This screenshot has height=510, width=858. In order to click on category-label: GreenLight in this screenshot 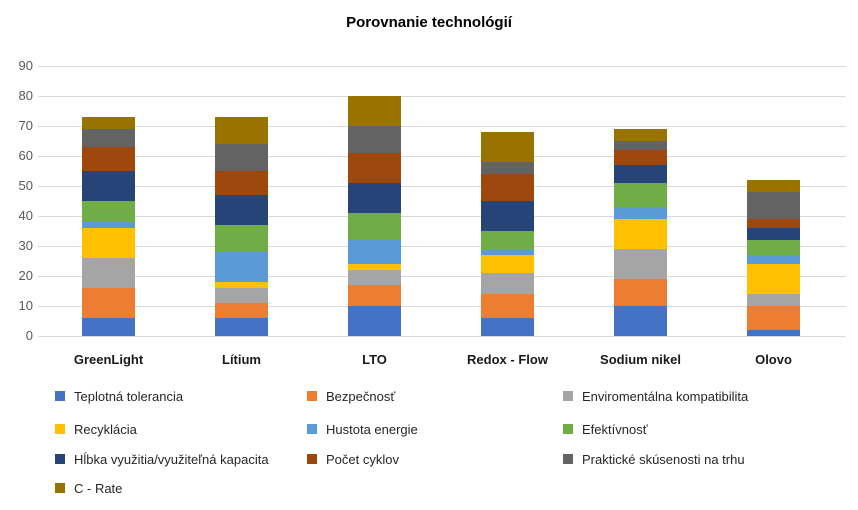, I will do `click(108, 359)`.